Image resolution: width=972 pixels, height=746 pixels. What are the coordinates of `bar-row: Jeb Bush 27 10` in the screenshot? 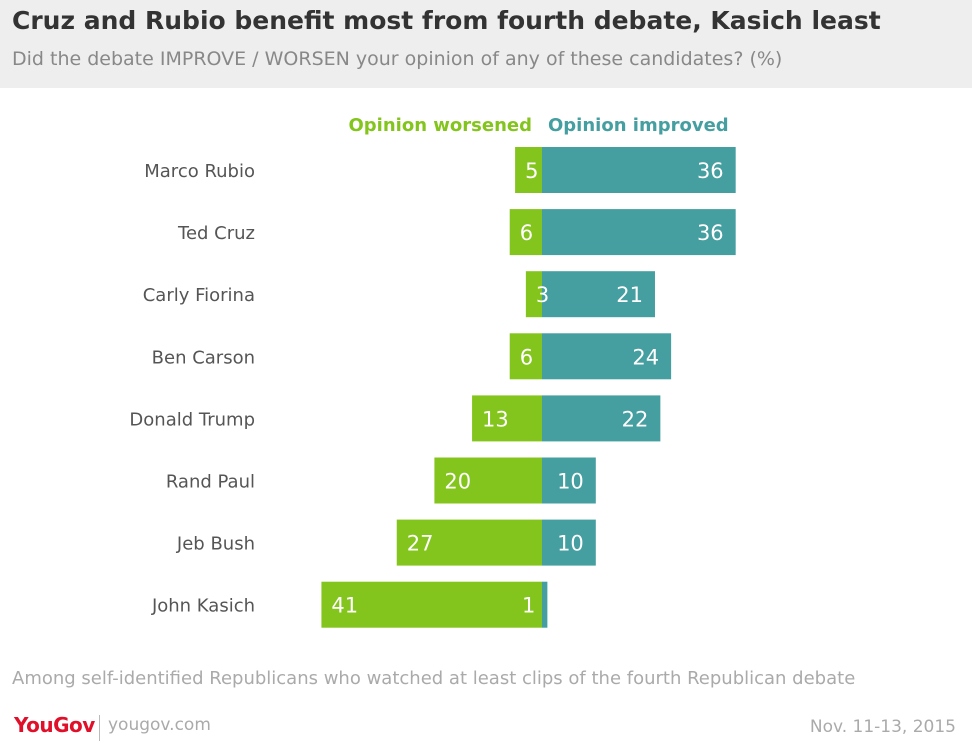 It's located at (386, 542).